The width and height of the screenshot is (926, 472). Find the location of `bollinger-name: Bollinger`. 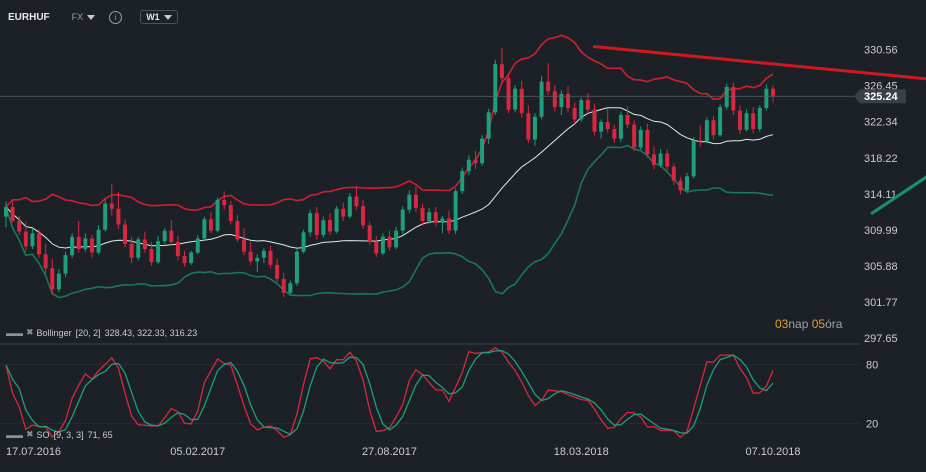

bollinger-name: Bollinger is located at coordinates (54, 332).